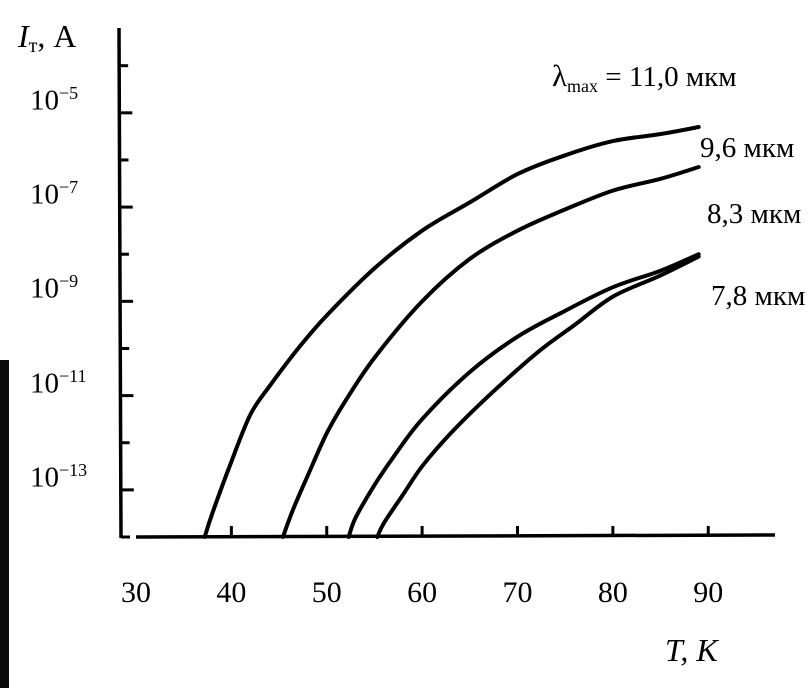 The width and height of the screenshot is (808, 688). What do you see at coordinates (758, 296) in the screenshot?
I see `curve-label-3: 7,8 мкм` at bounding box center [758, 296].